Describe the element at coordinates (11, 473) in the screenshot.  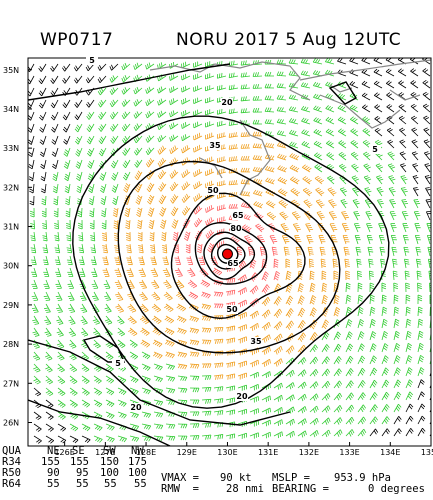
I see `r50-label: R50` at that location.